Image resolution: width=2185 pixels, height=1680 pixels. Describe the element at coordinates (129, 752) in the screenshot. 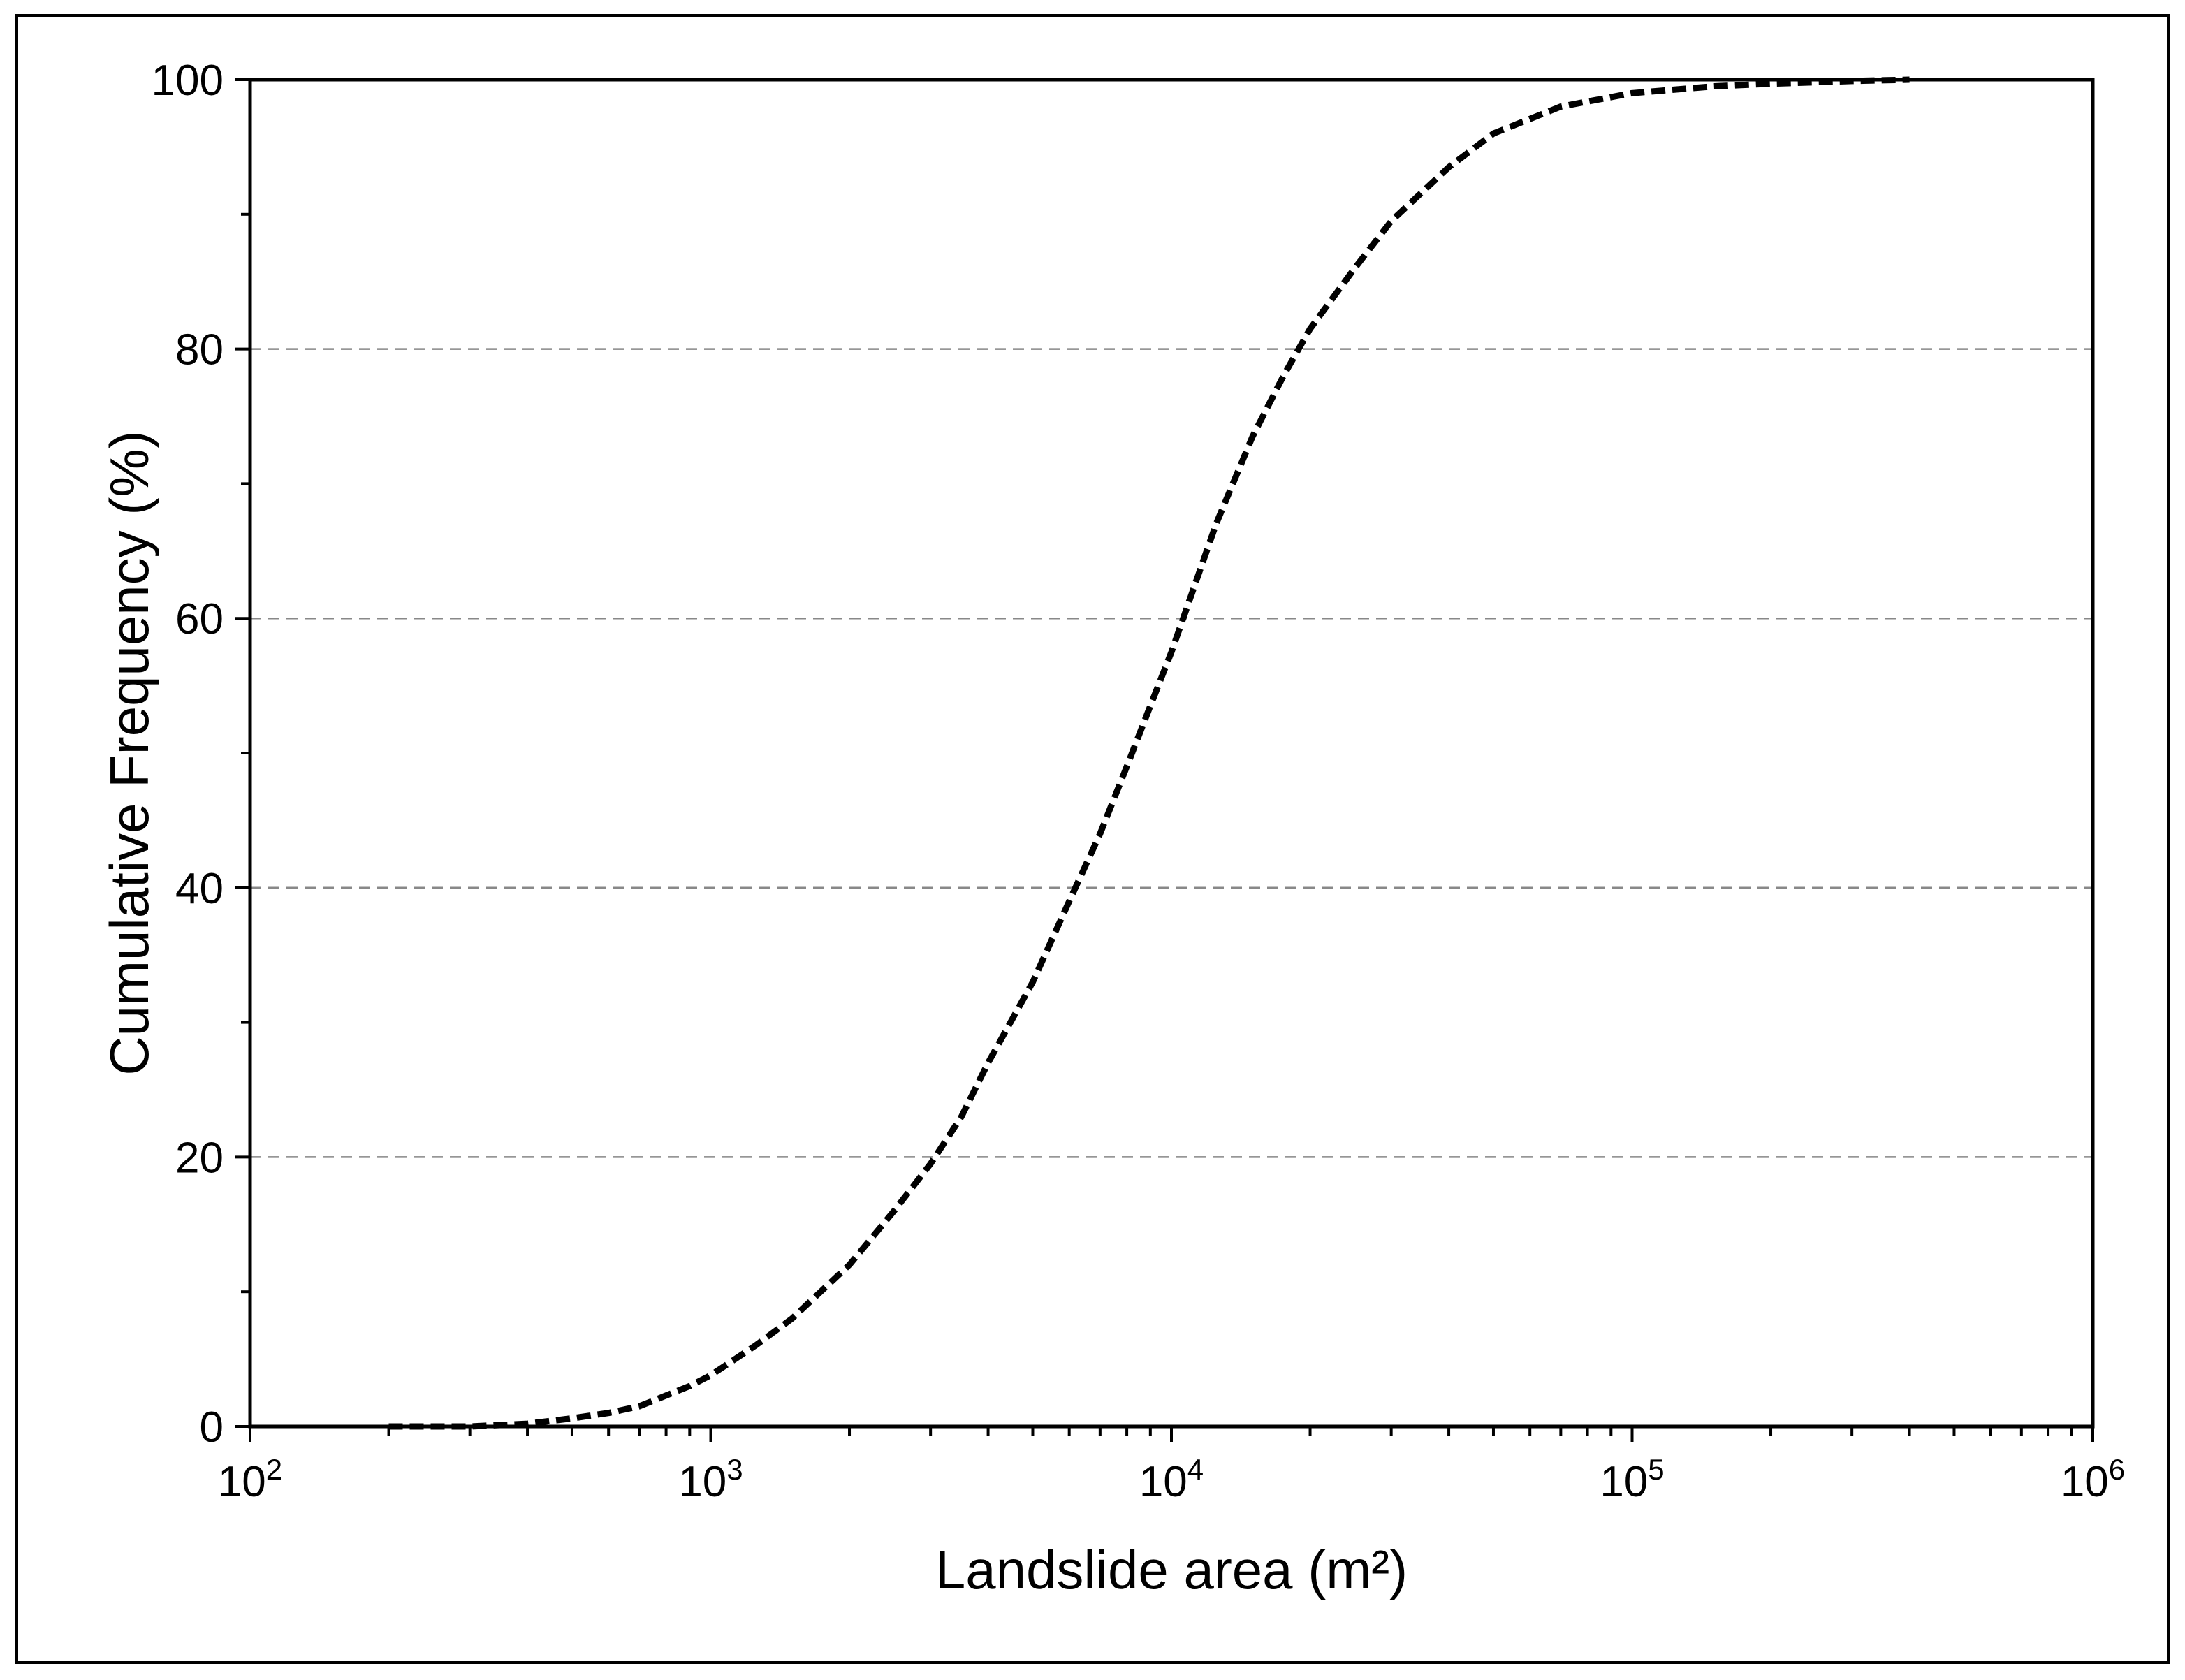

I see `y-axis-label: Cumulative Frequency (%)` at that location.